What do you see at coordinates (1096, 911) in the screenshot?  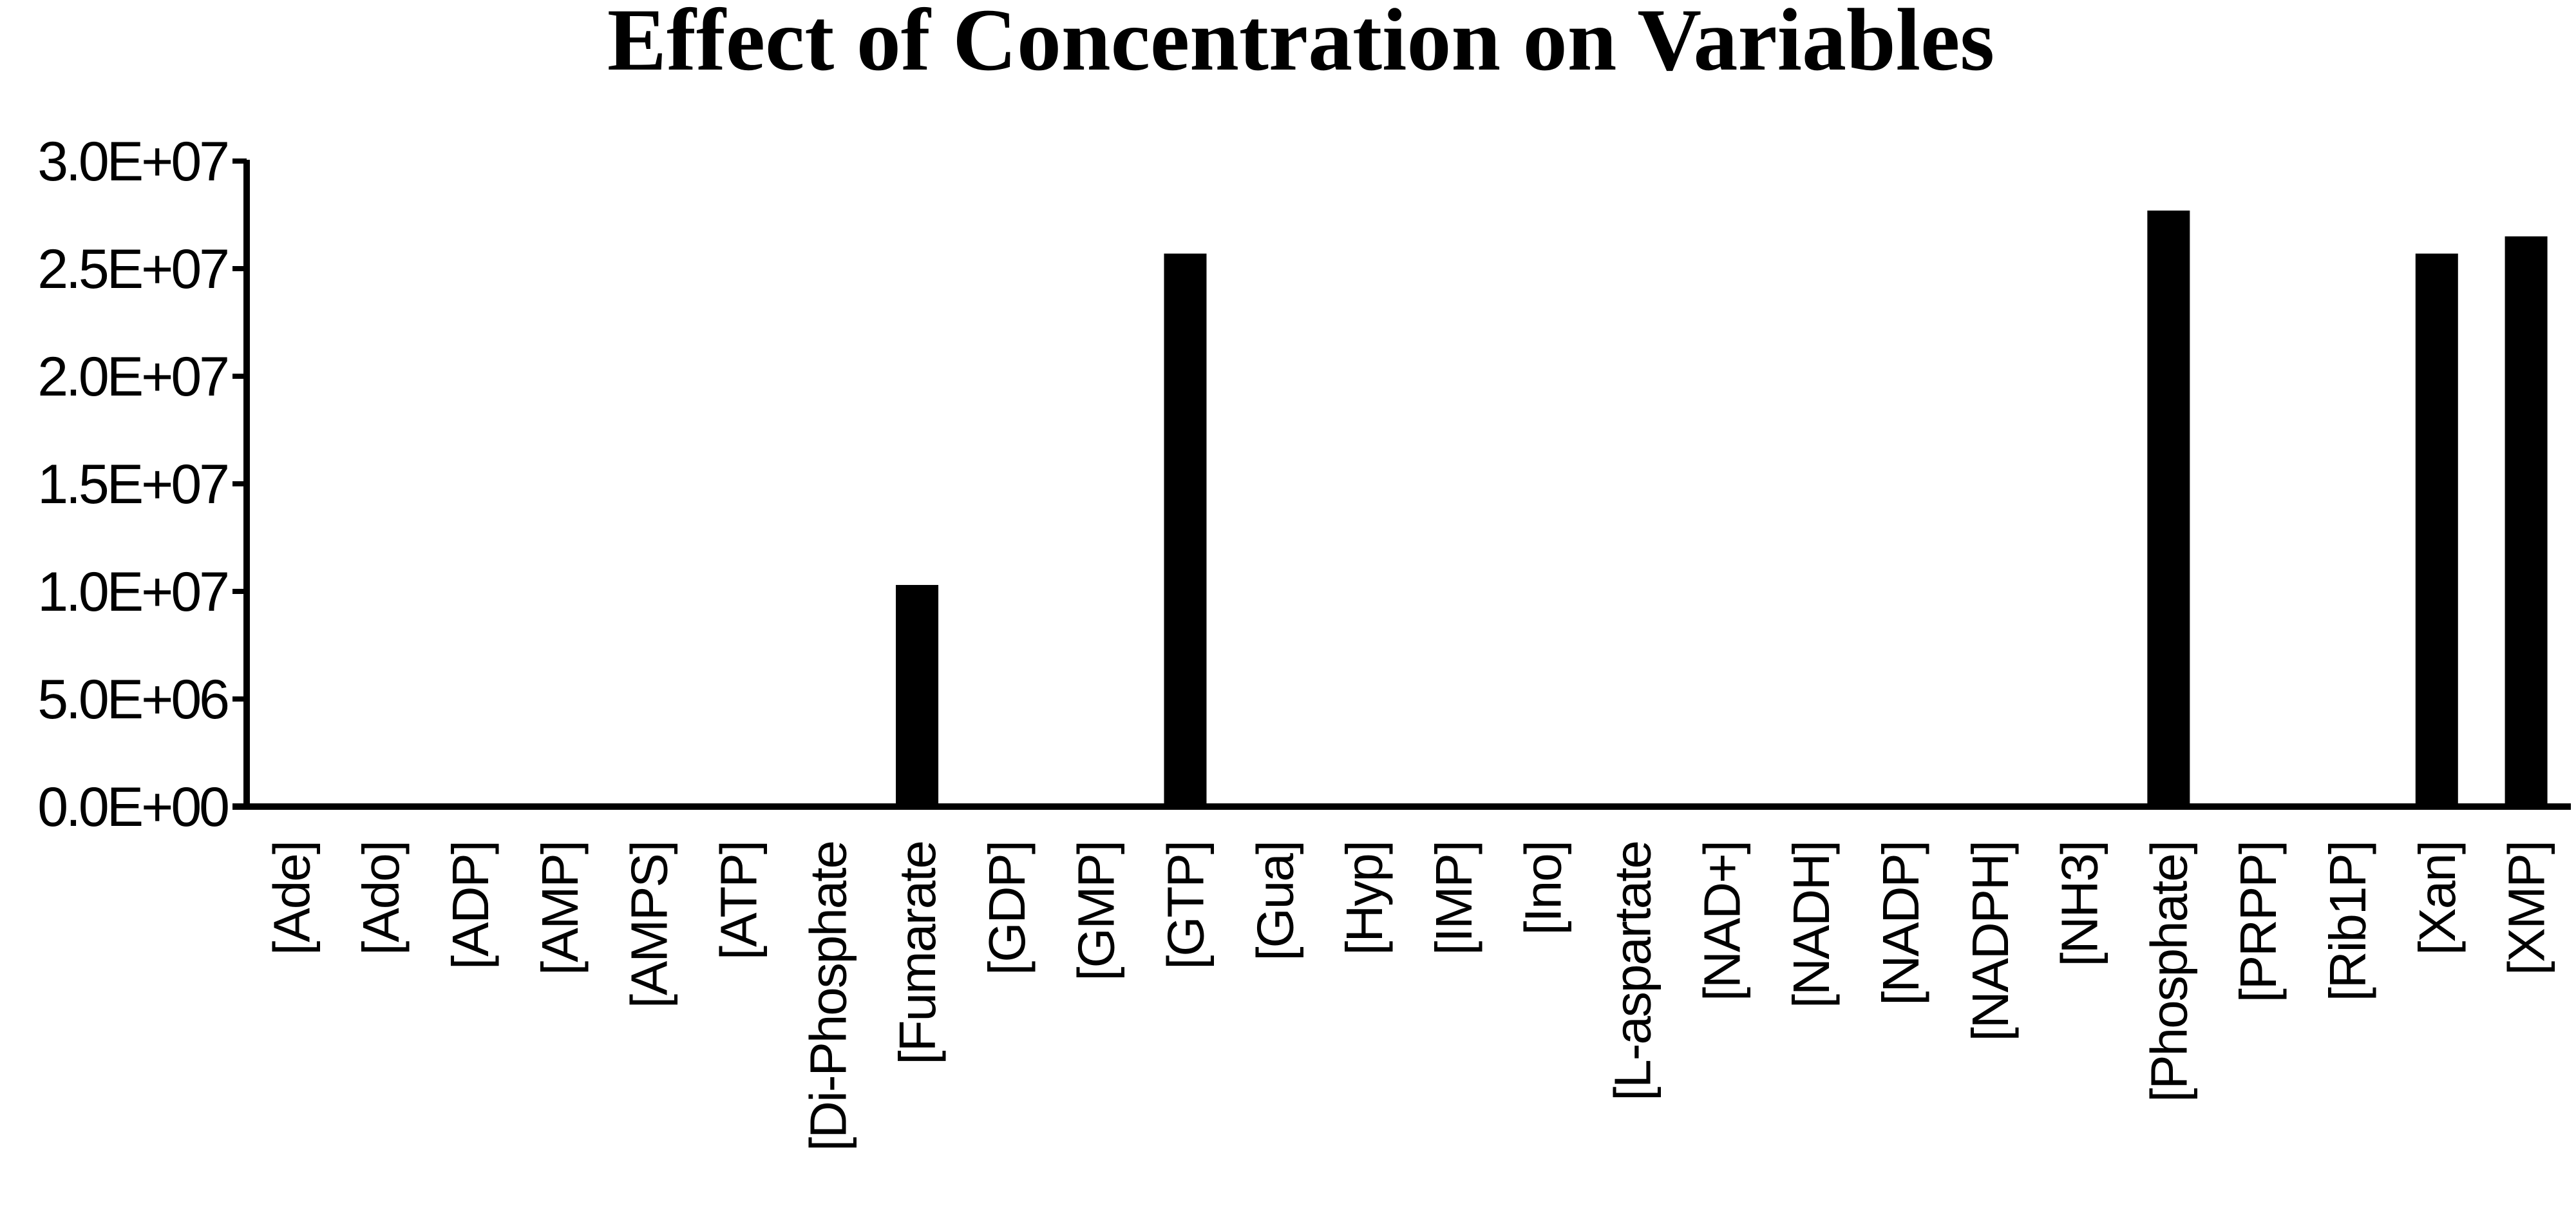 I see `x-tick-label: [GMP]` at bounding box center [1096, 911].